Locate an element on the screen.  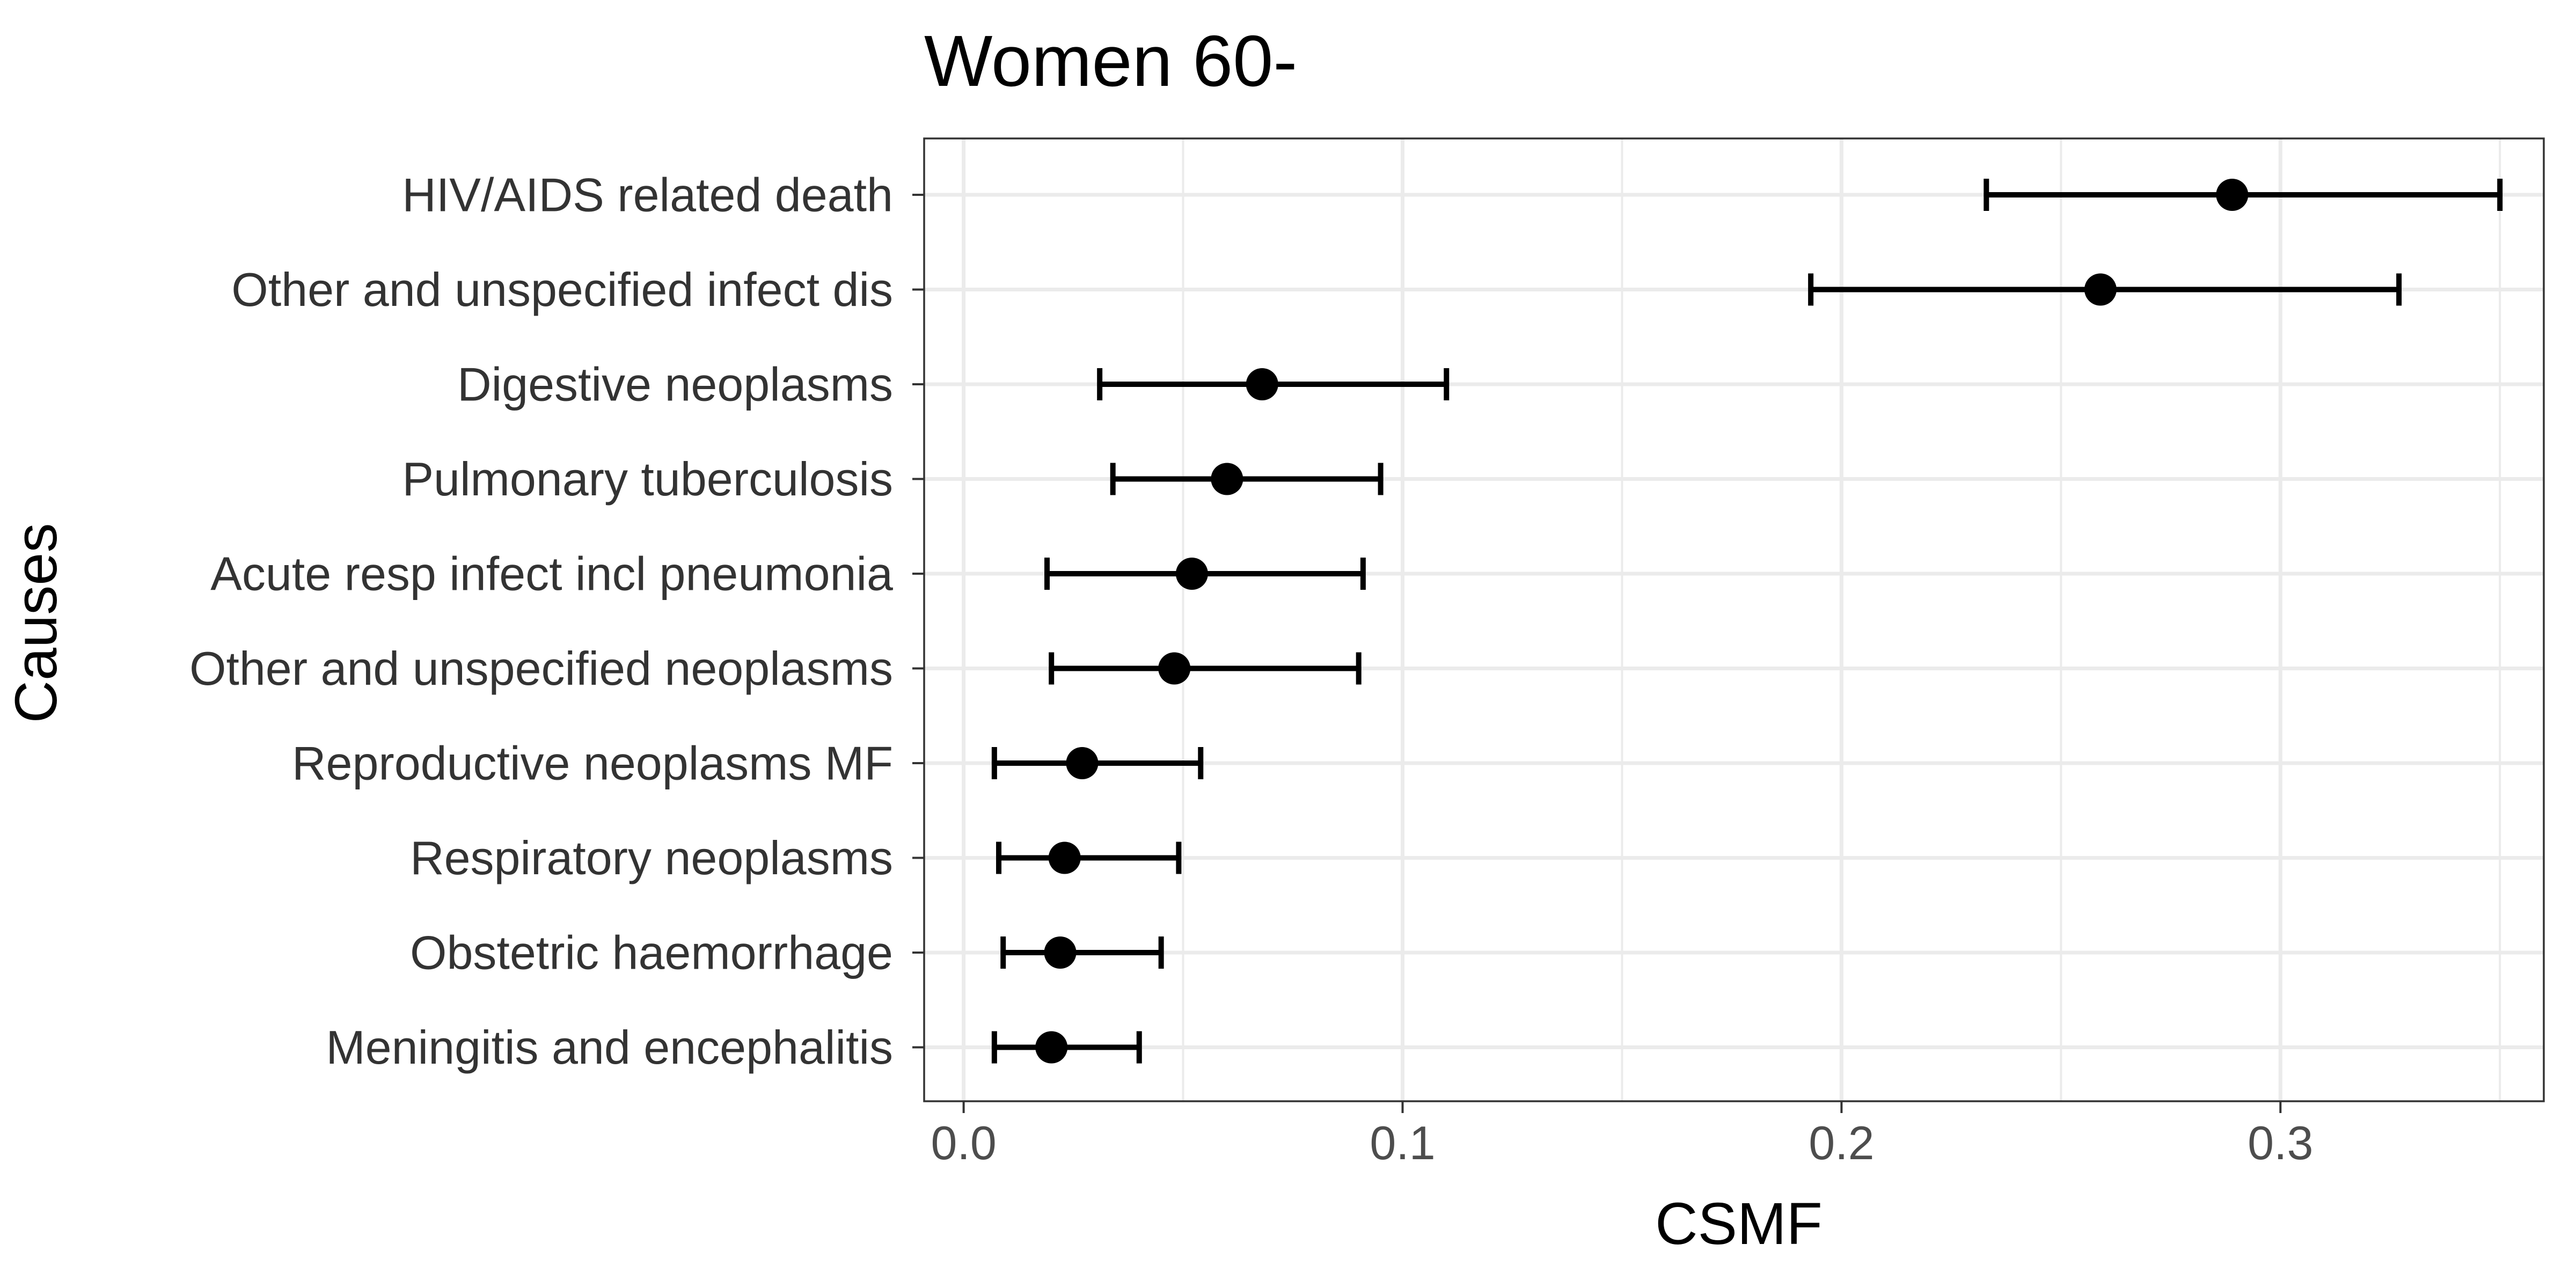
y-tick-label: Digestive neoplasms is located at coordinates (675, 384).